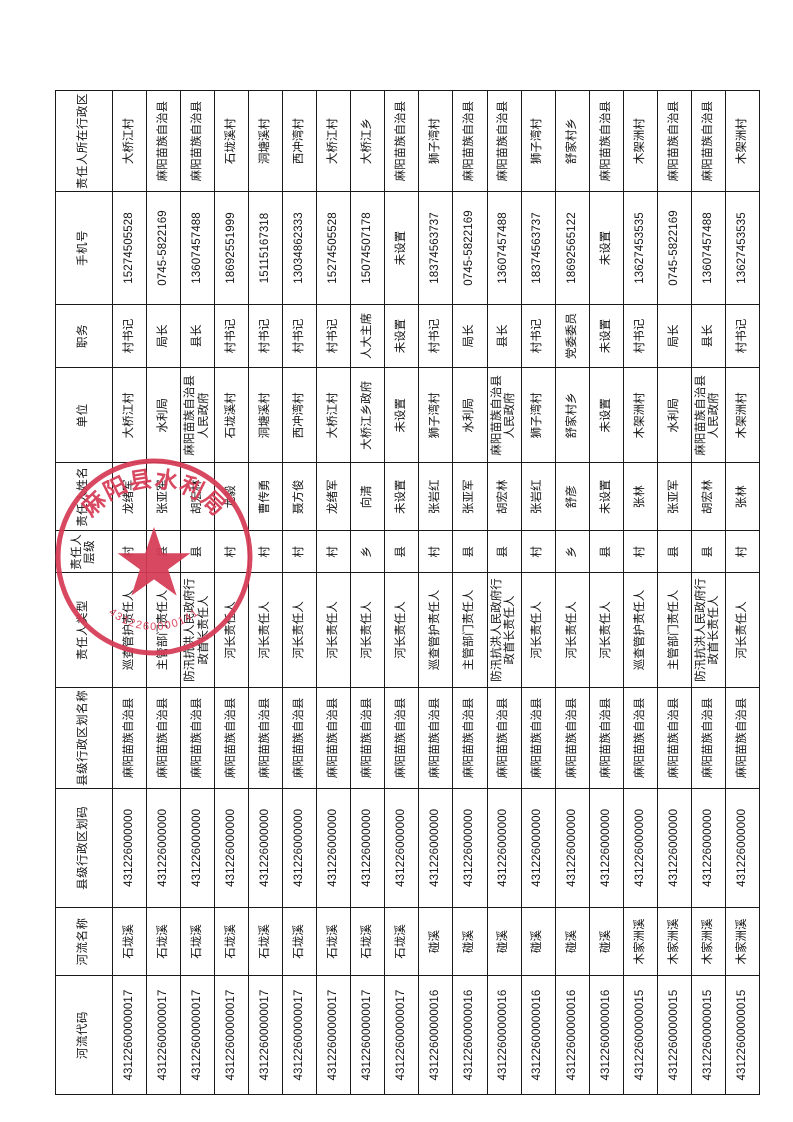  Describe the element at coordinates (367, 248) in the screenshot. I see `cell-phone: 15074507178` at that location.